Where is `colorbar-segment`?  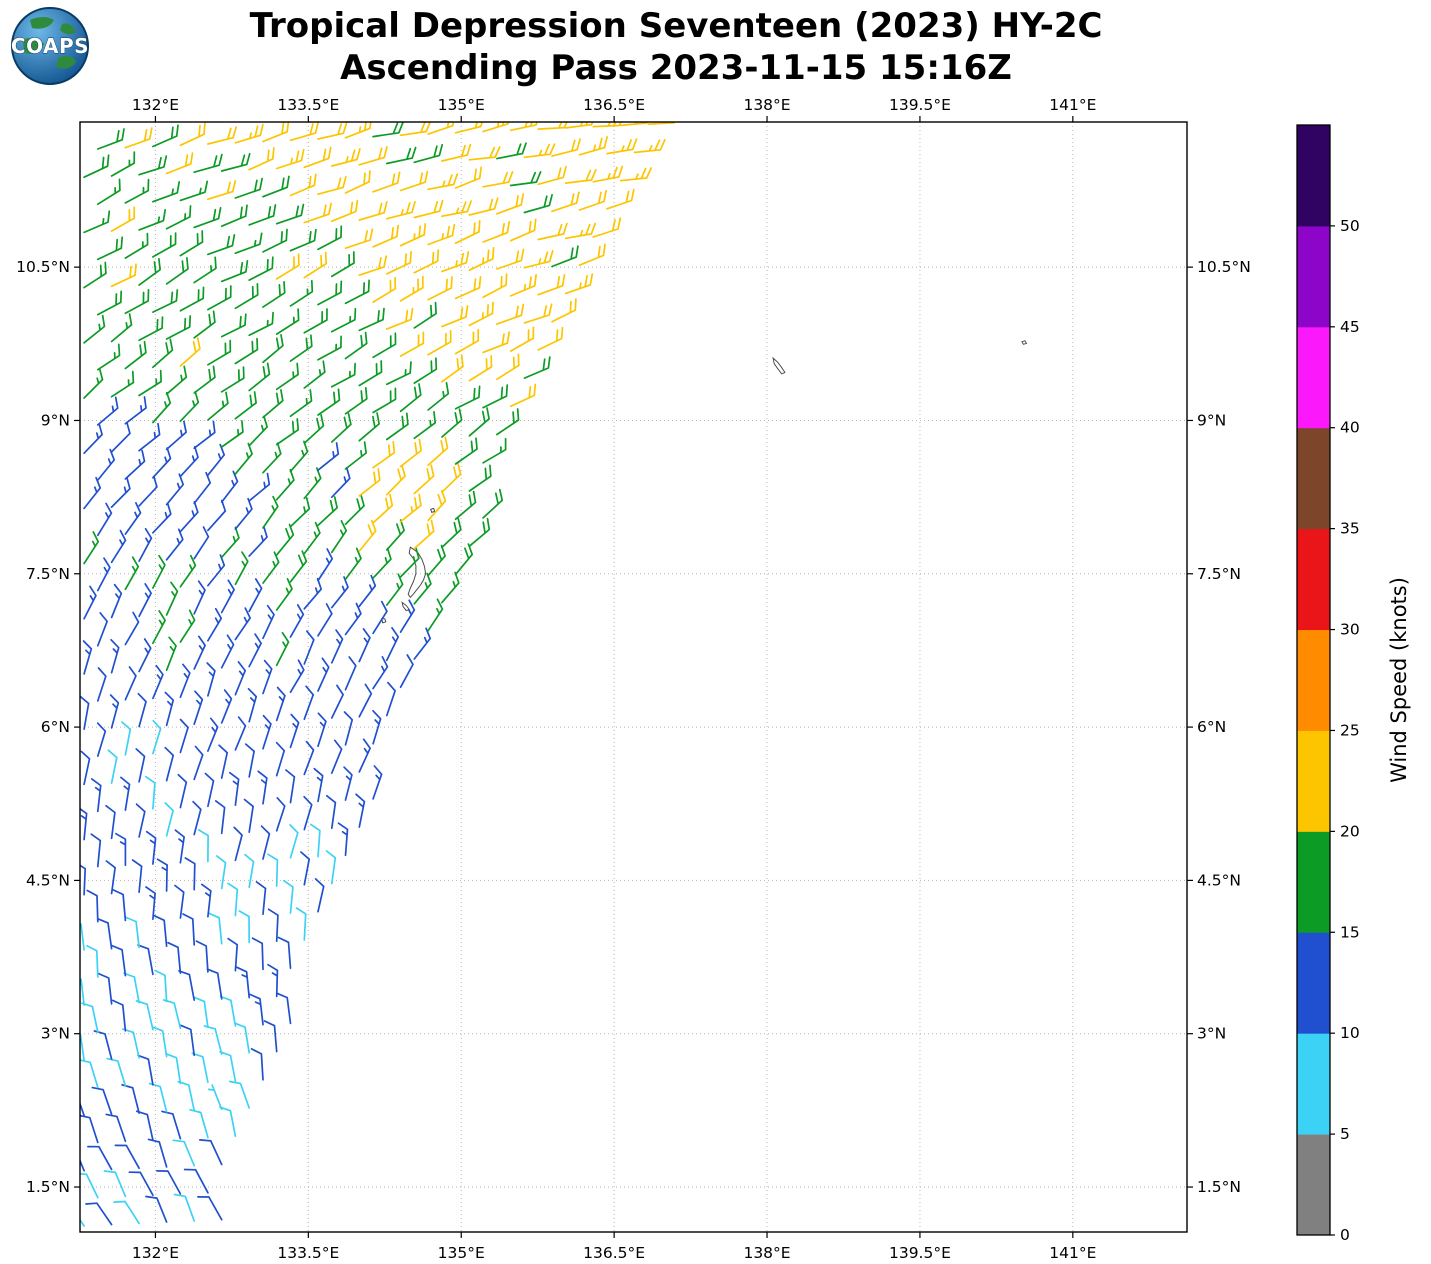 colorbar-segment is located at coordinates (1313, 1185).